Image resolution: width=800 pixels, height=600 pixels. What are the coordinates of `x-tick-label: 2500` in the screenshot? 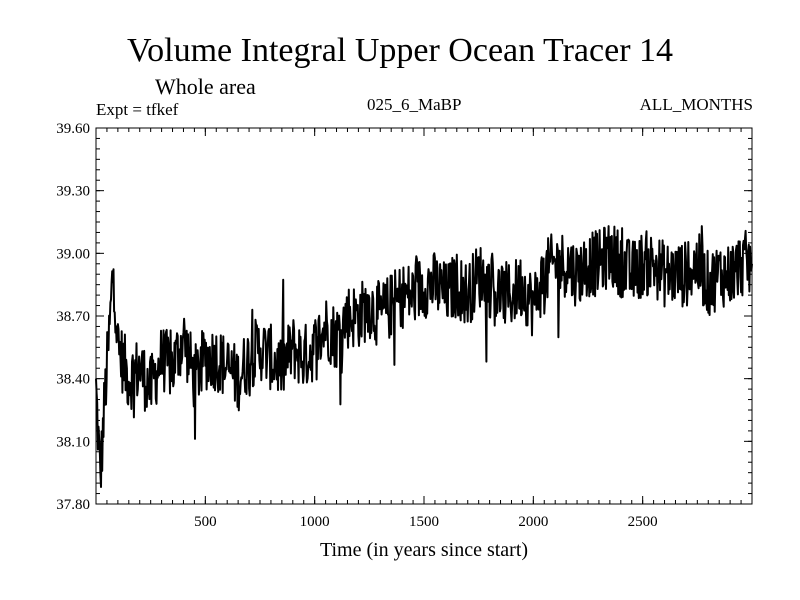 It's located at (643, 522).